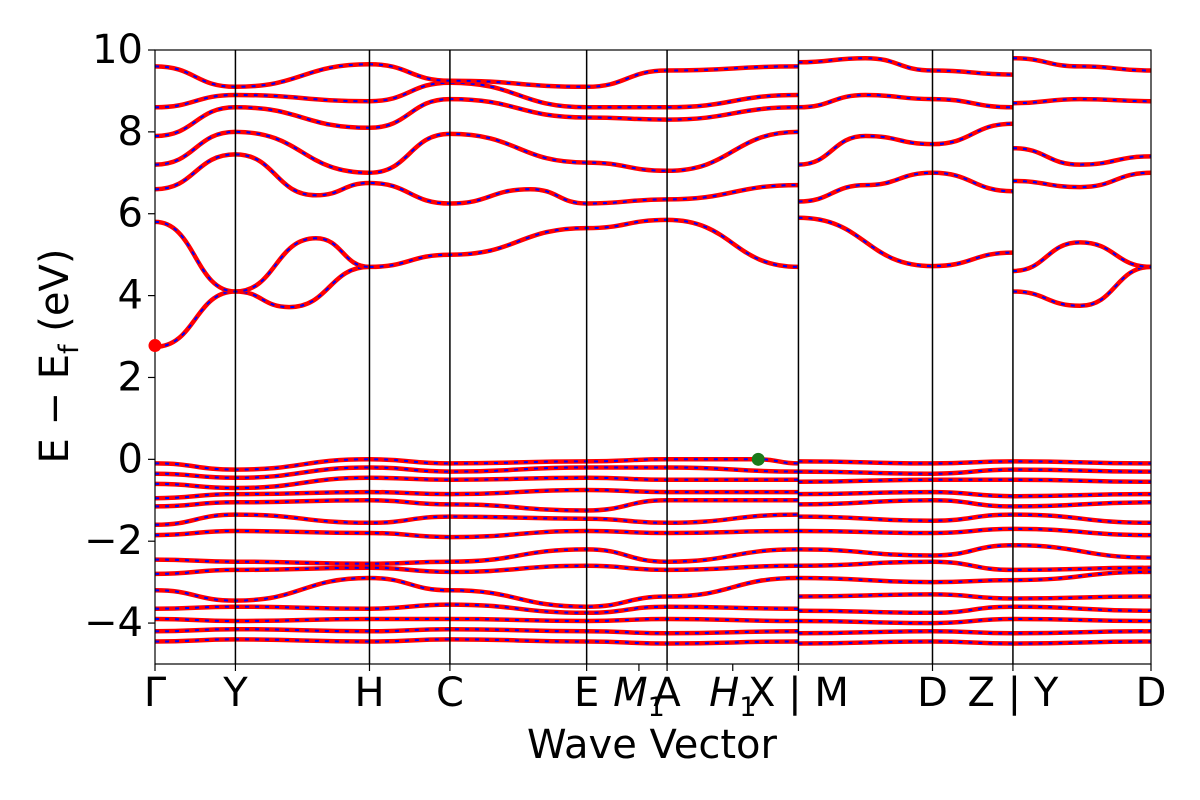 The image size is (1200, 800). Describe the element at coordinates (117, 50) in the screenshot. I see `y-tick-label: 10` at that location.